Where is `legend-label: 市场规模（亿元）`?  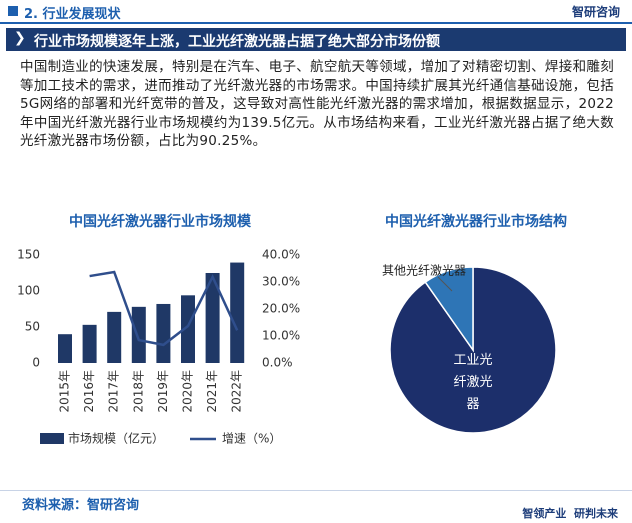
legend-label: 市场规模（亿元） is located at coordinates (116, 438).